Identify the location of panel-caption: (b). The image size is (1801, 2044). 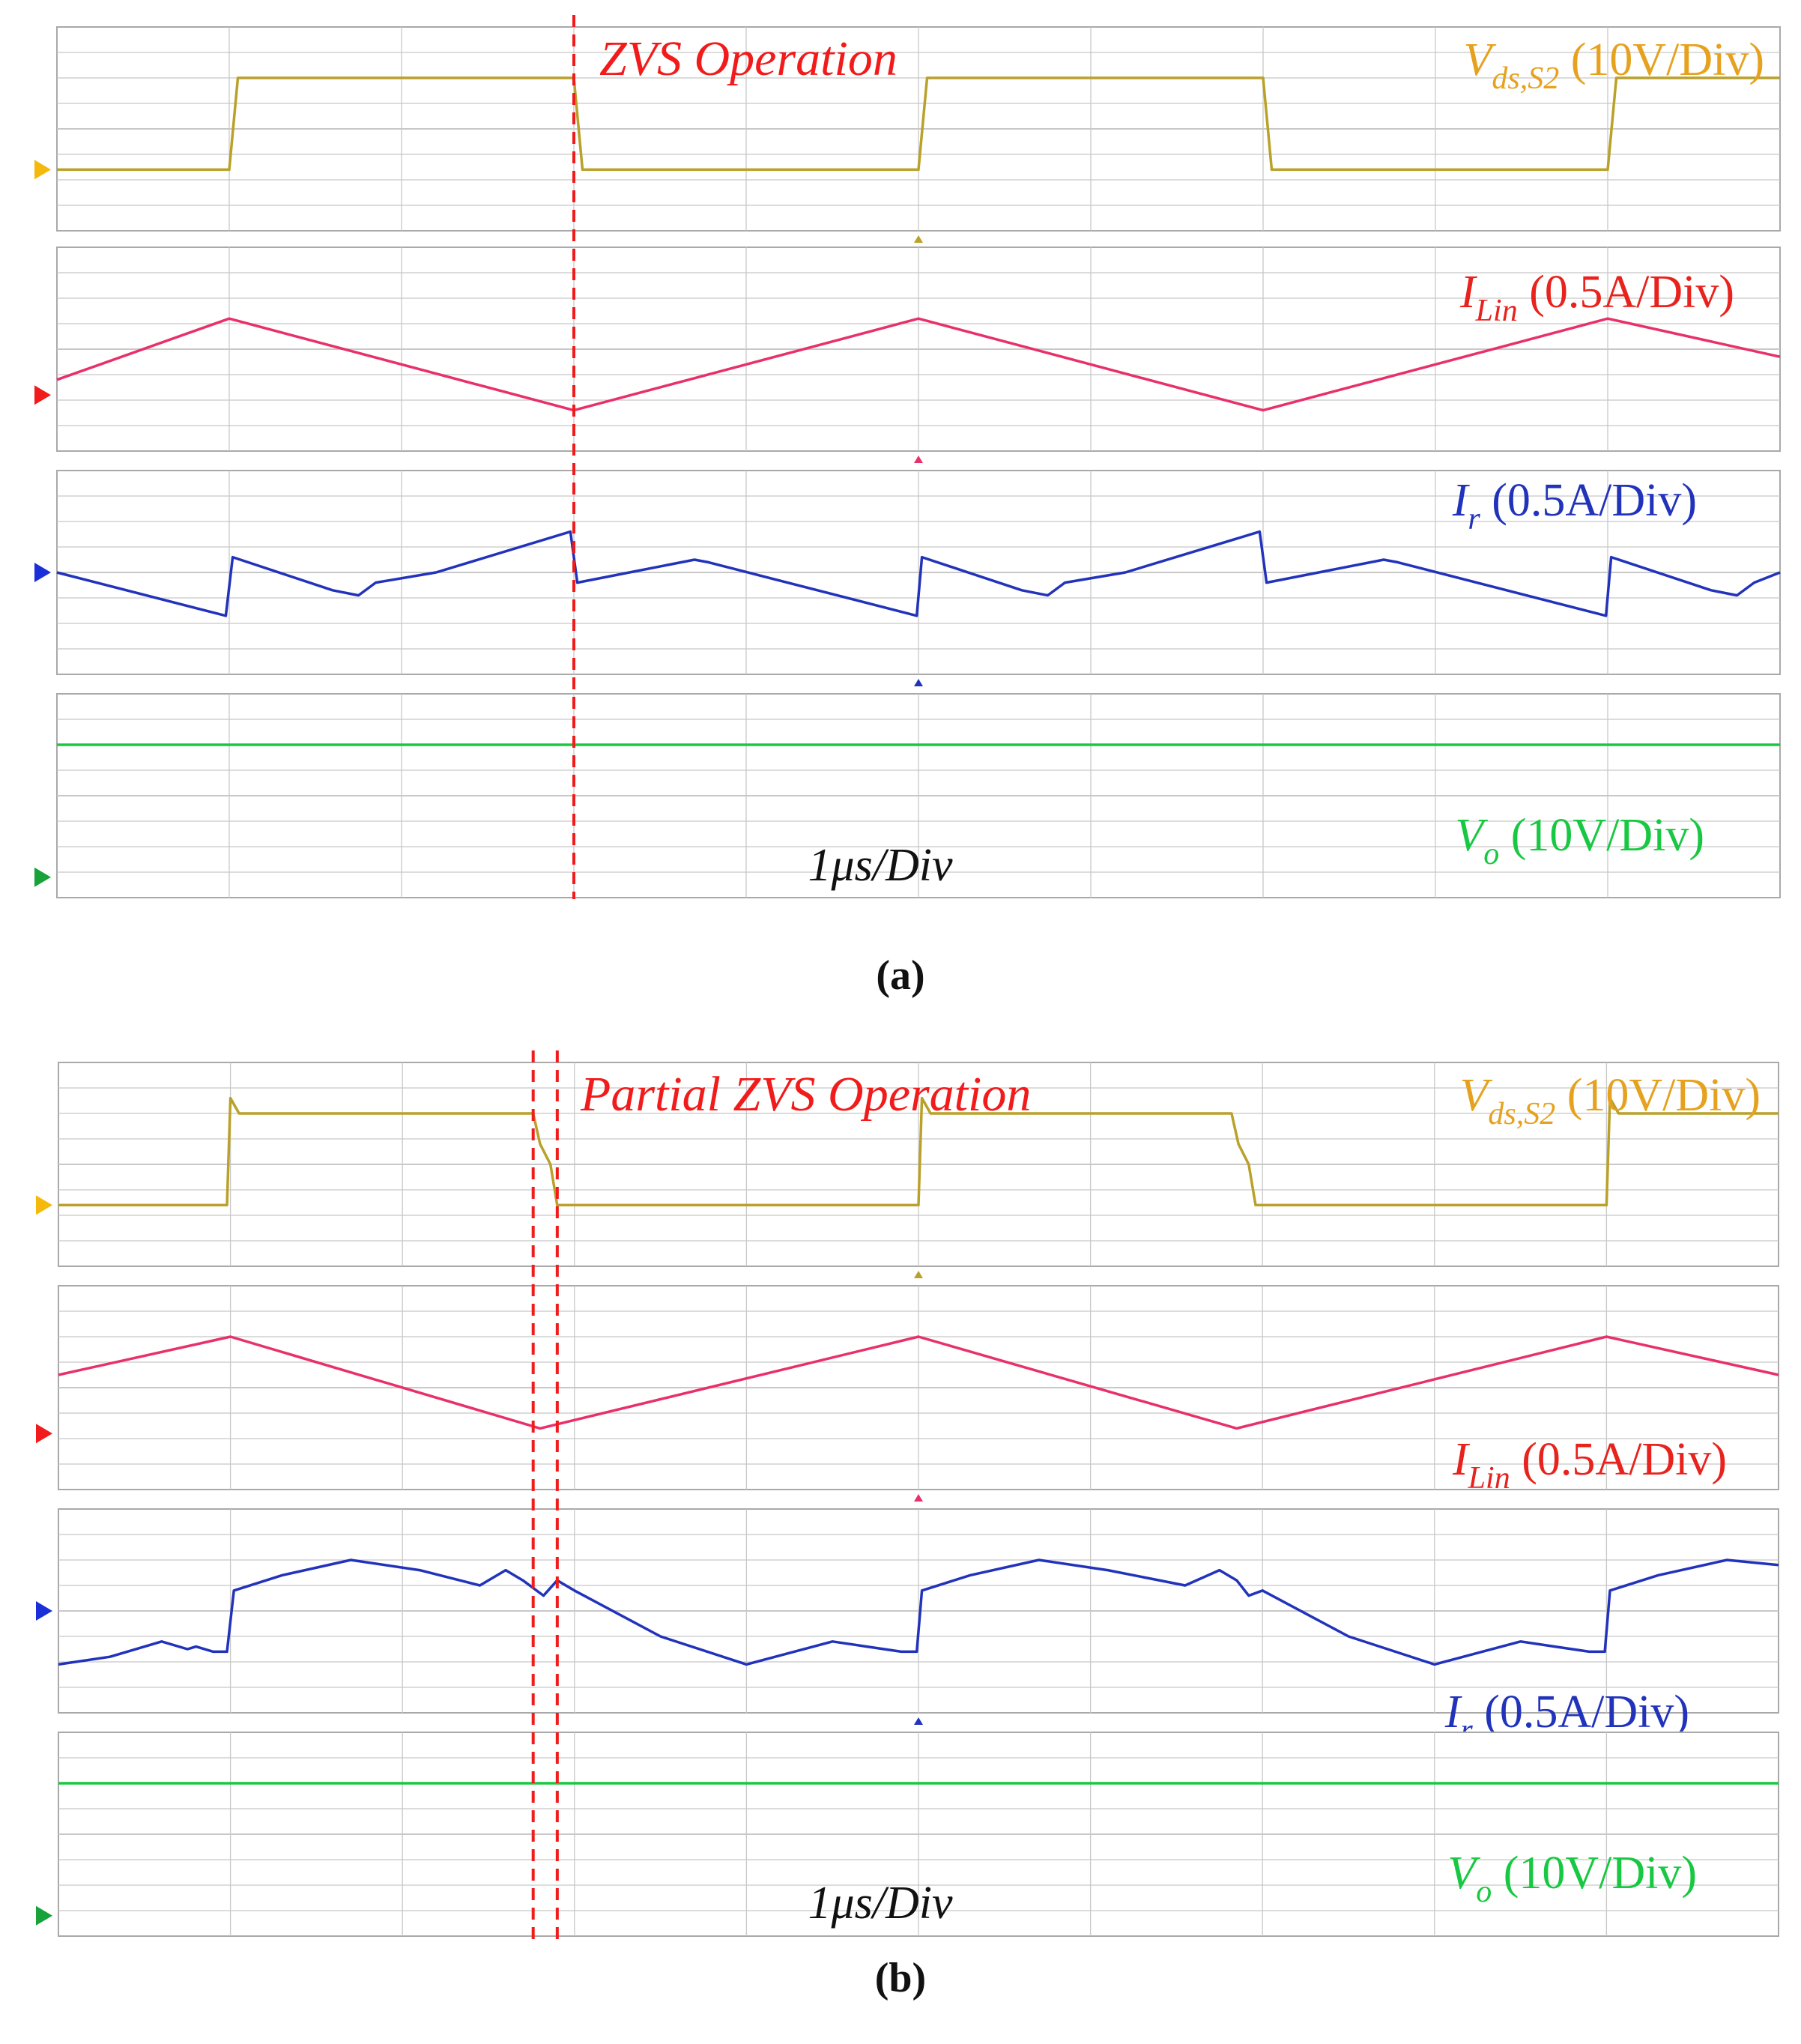
(900, 1978).